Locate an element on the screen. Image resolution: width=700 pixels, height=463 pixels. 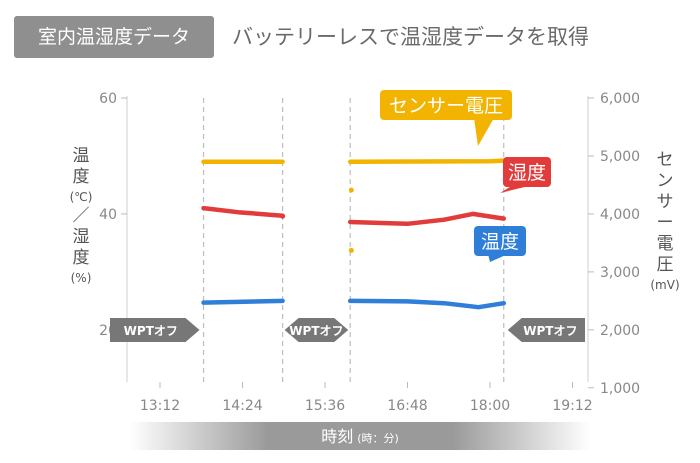
callout-label: センサー電圧 is located at coordinates (446, 106).